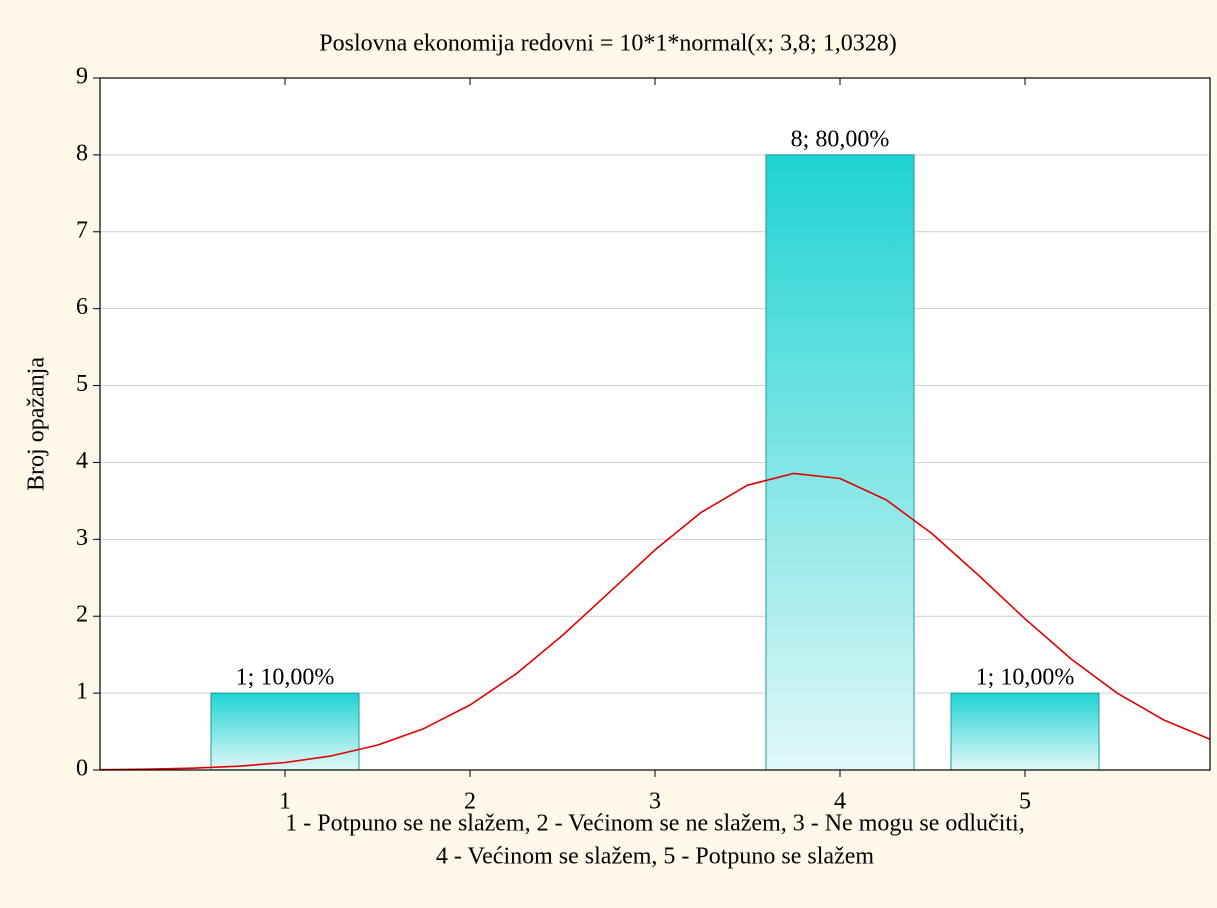 This screenshot has height=908, width=1217. Describe the element at coordinates (37, 424) in the screenshot. I see `y-axis-label: Broj opažanja` at that location.